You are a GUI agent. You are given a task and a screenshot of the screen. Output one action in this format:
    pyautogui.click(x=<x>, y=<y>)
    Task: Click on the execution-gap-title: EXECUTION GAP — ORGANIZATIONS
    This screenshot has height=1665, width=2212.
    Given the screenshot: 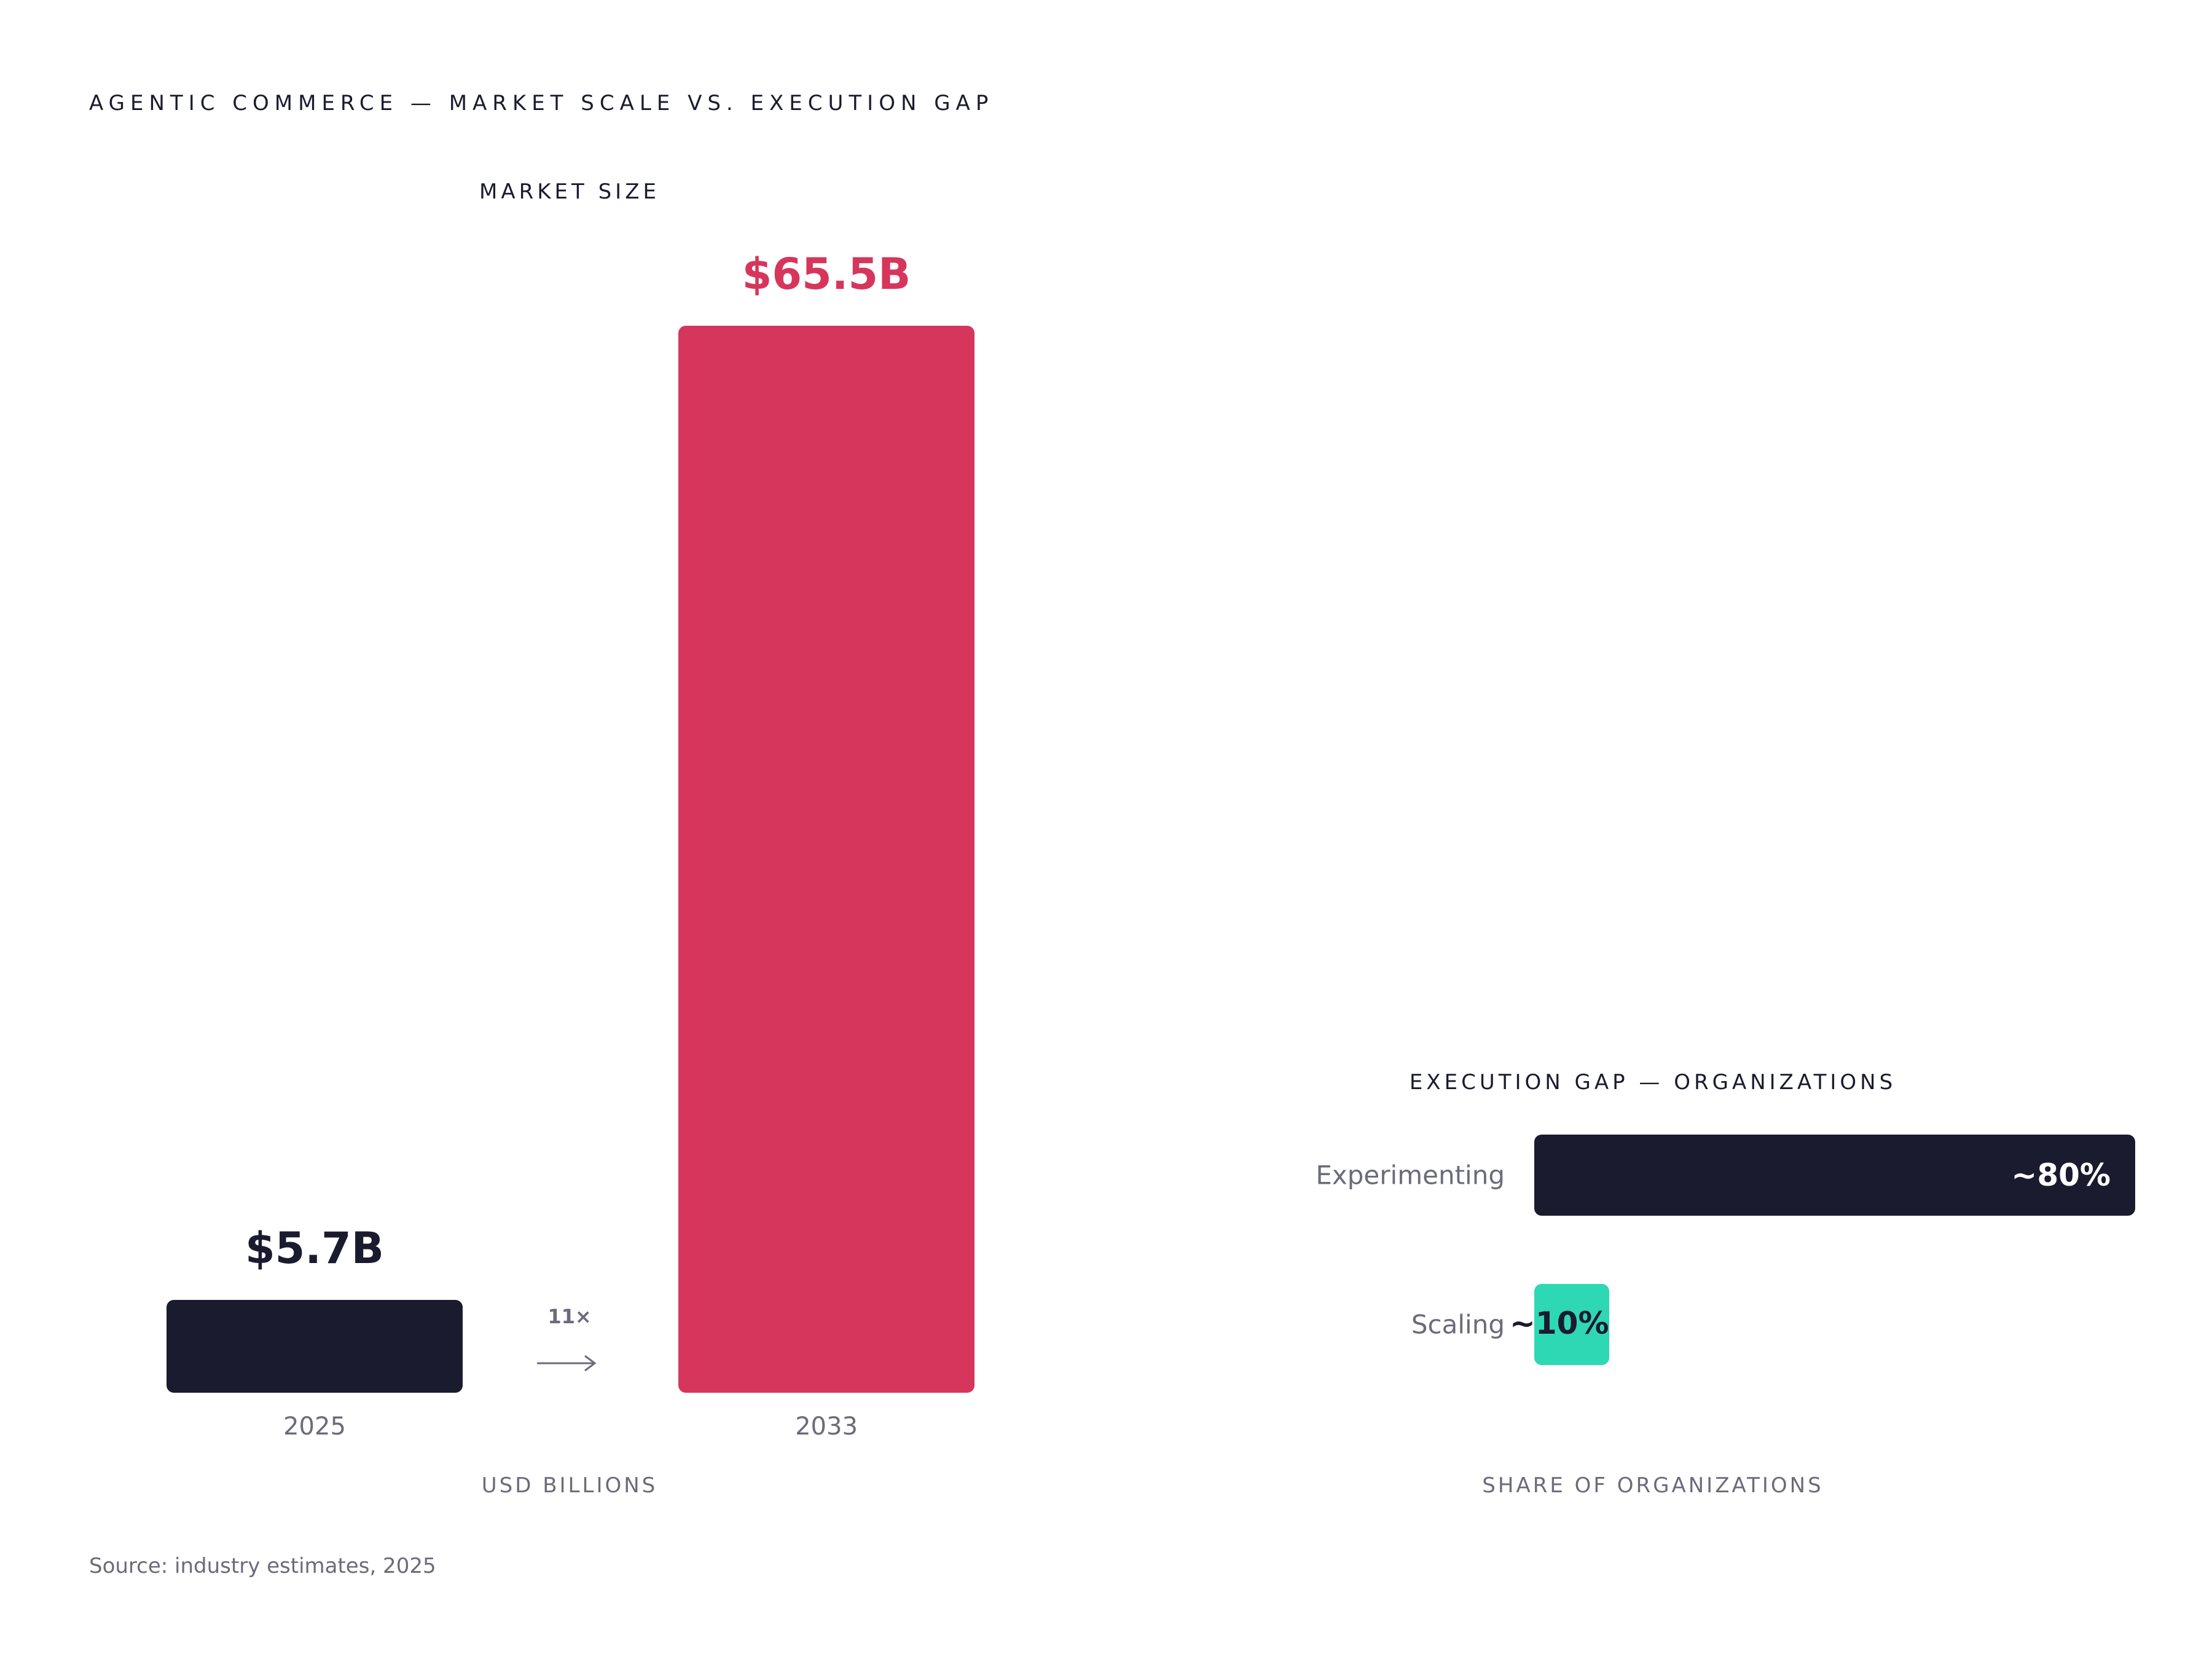 What is the action you would take?
    pyautogui.click(x=1653, y=1083)
    